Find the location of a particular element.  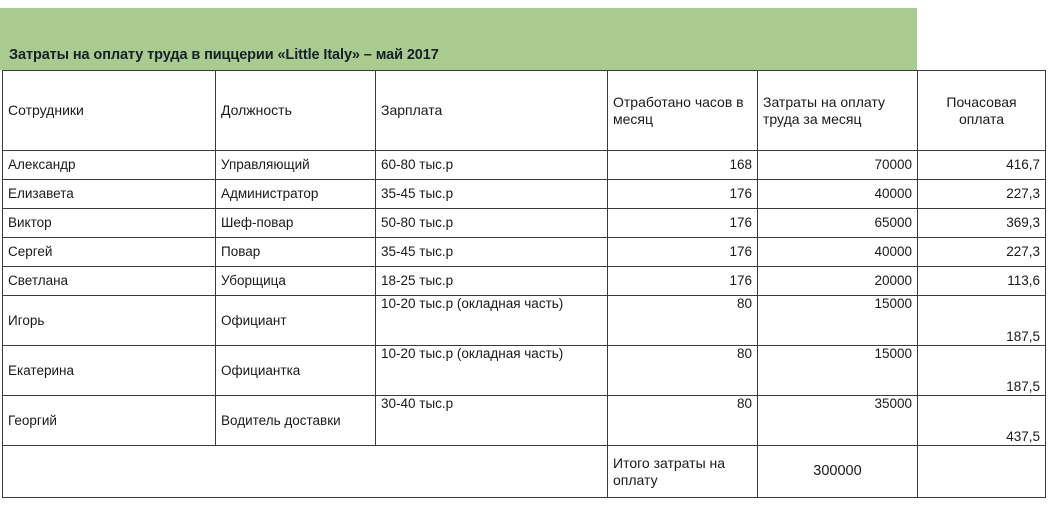

cell-employee: Александр is located at coordinates (109, 165).